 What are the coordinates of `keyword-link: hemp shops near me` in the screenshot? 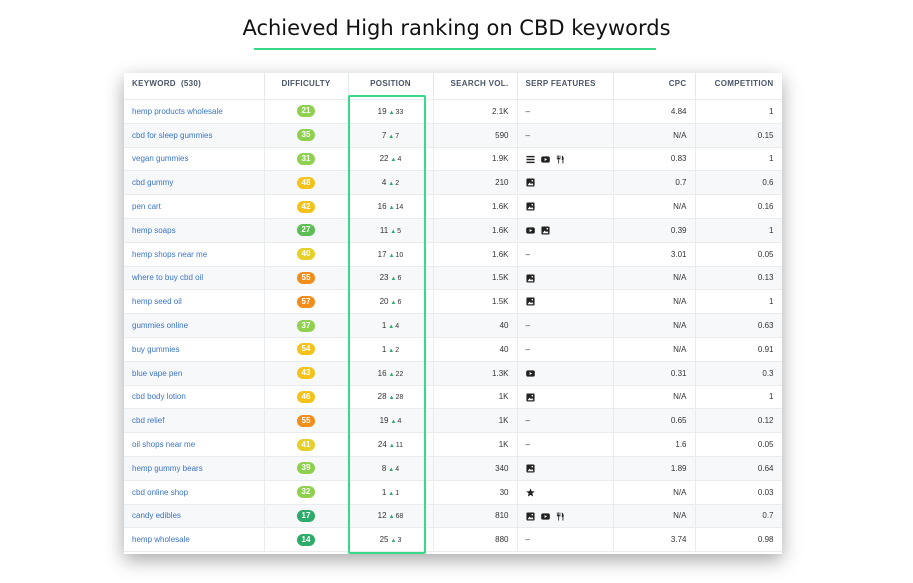 It's located at (194, 254).